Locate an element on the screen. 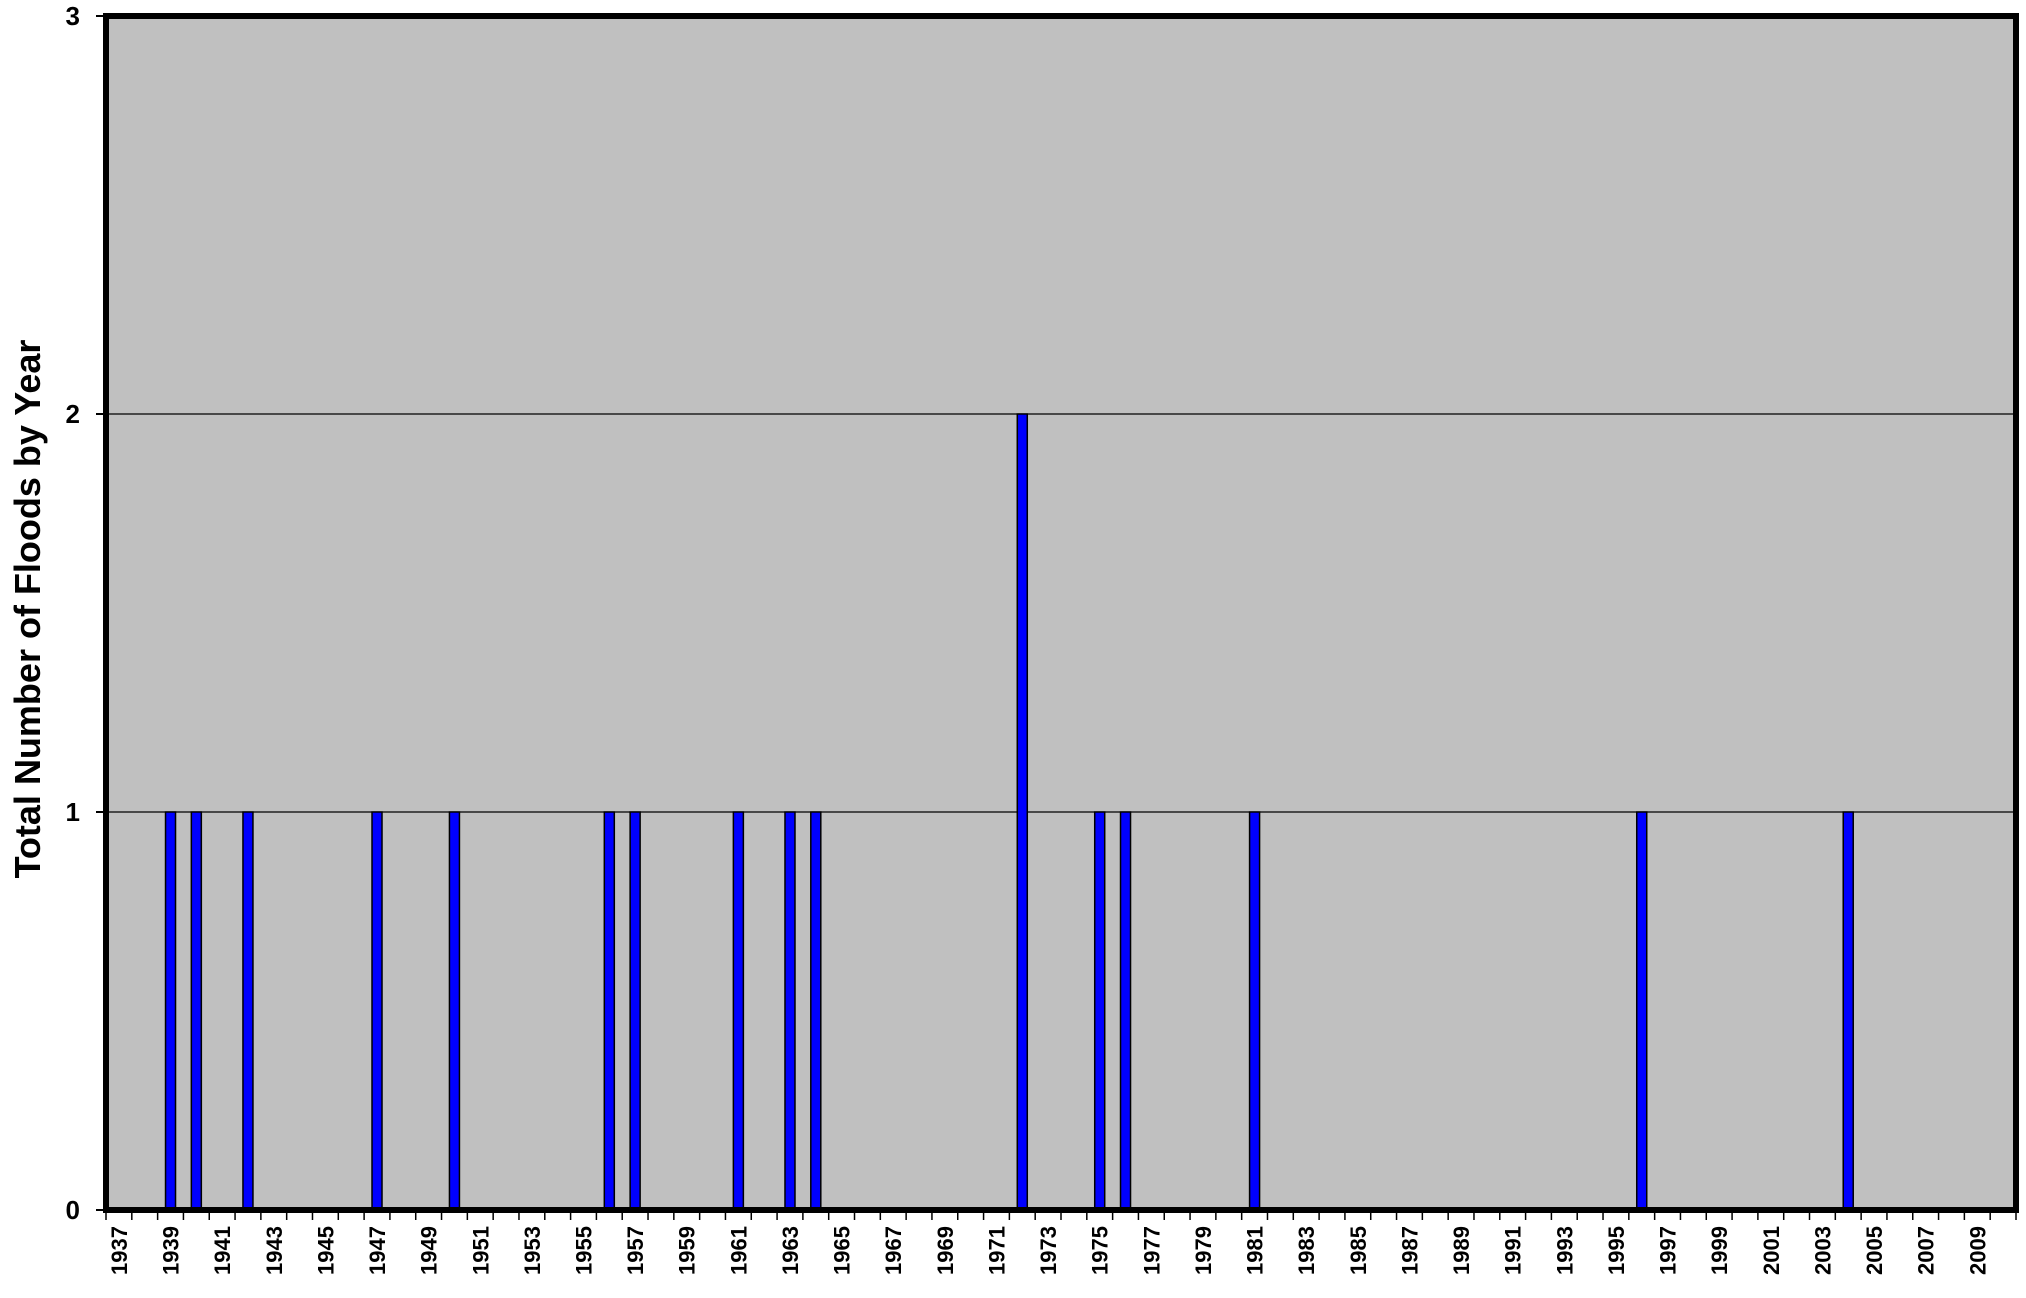 The image size is (2026, 1298). x-tick-label: 2003 is located at coordinates (1822, 1250).